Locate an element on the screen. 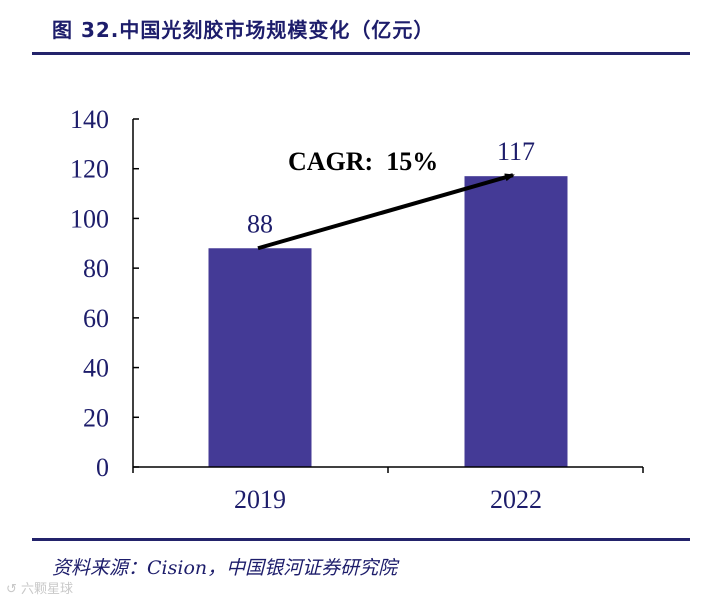  data-label: 117 is located at coordinates (516, 151).